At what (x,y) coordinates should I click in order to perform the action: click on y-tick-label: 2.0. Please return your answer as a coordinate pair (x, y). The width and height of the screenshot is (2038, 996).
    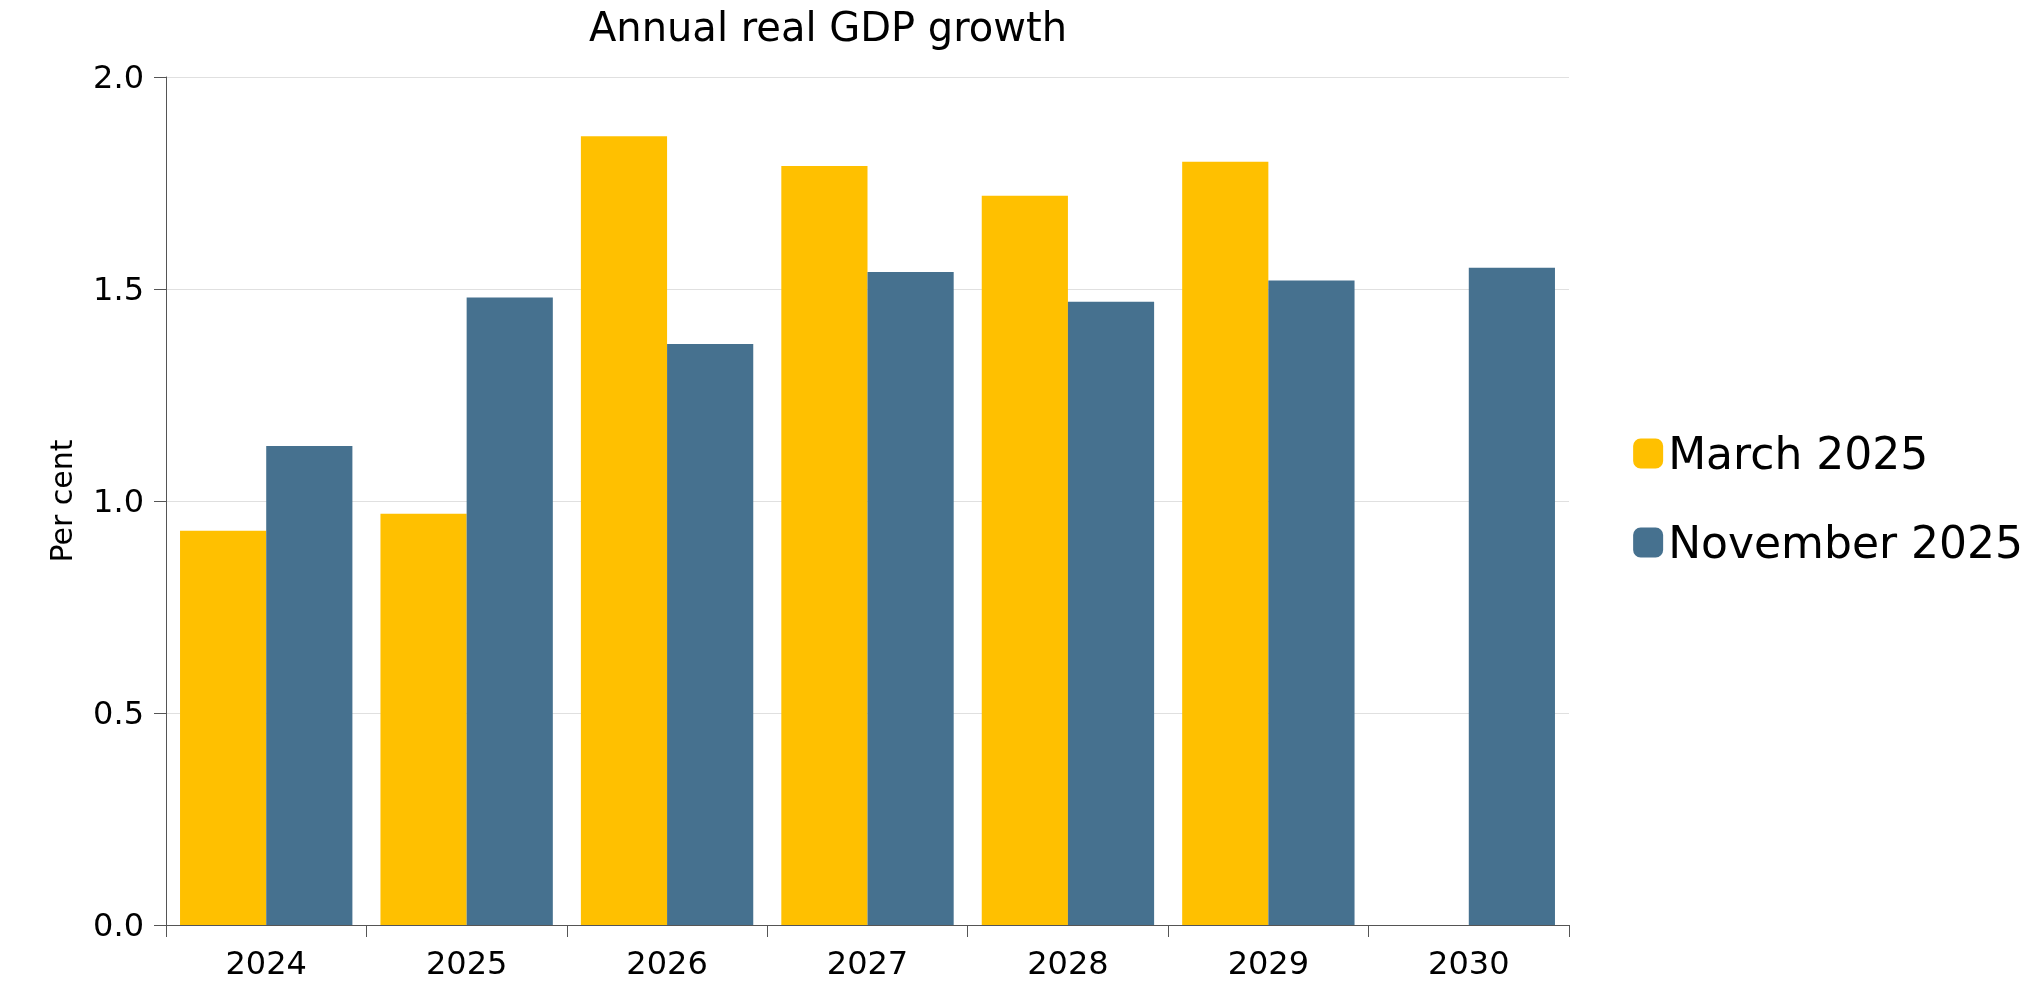
    Looking at the image, I should click on (118, 77).